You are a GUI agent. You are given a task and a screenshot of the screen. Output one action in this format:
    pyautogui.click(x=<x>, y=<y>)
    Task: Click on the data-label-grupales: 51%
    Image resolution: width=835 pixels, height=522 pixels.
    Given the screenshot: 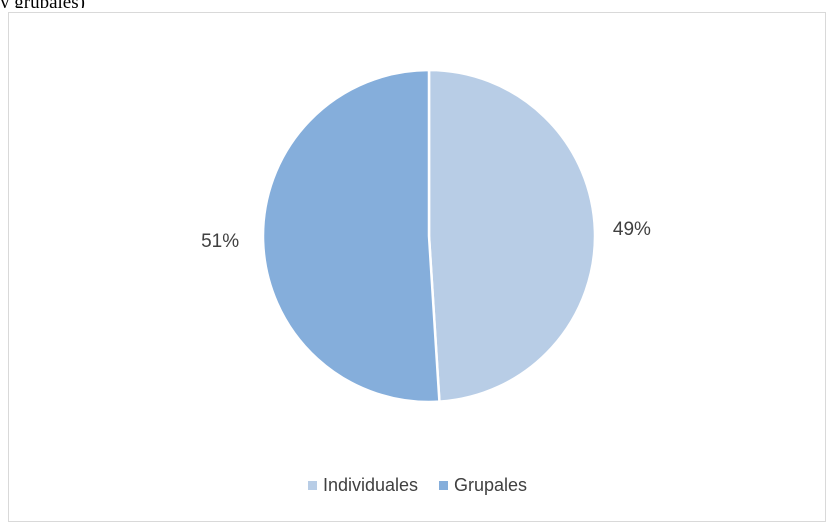 What is the action you would take?
    pyautogui.click(x=220, y=242)
    